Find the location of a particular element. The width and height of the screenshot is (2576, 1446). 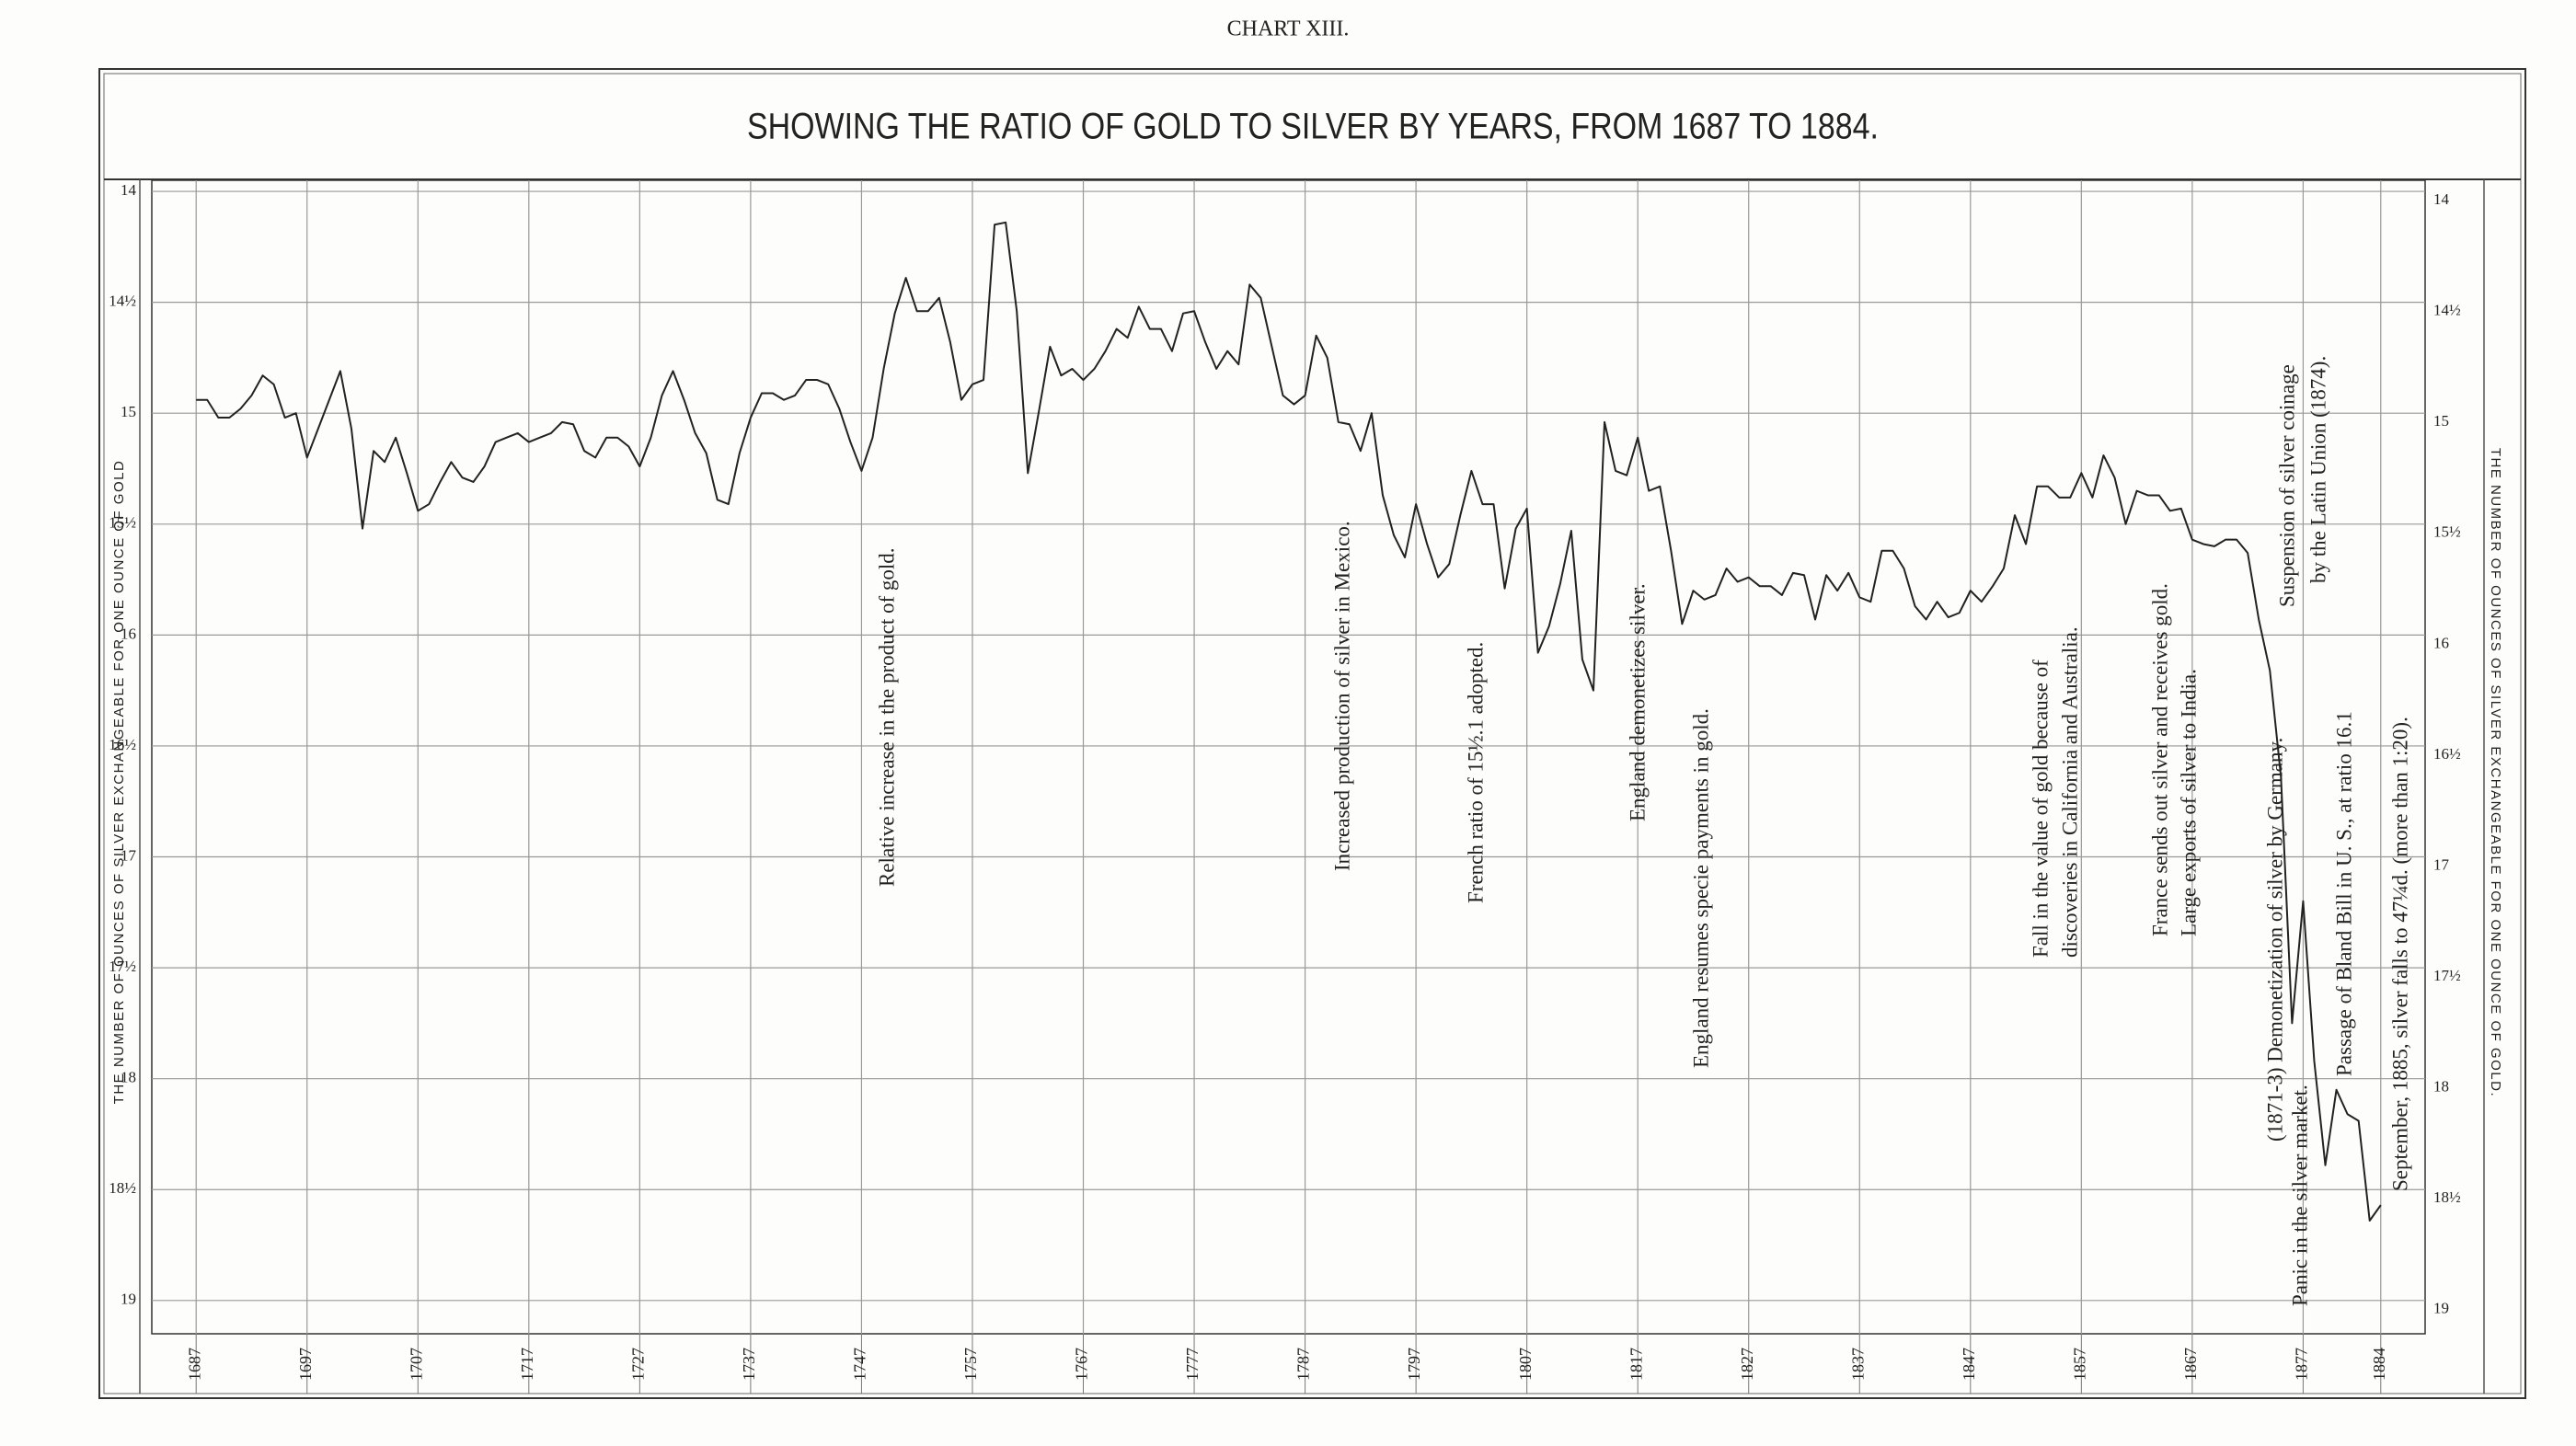

x-tick-label: 1747 is located at coordinates (860, 1364).